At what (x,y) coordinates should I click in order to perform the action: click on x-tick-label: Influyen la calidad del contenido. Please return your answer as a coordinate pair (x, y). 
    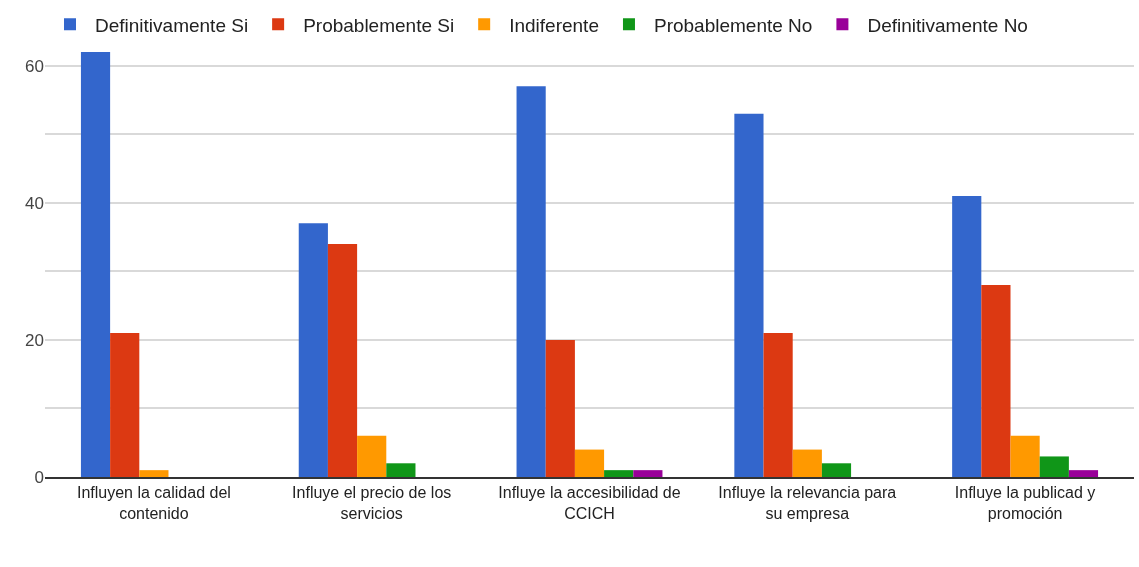
    Looking at the image, I should click on (153, 502).